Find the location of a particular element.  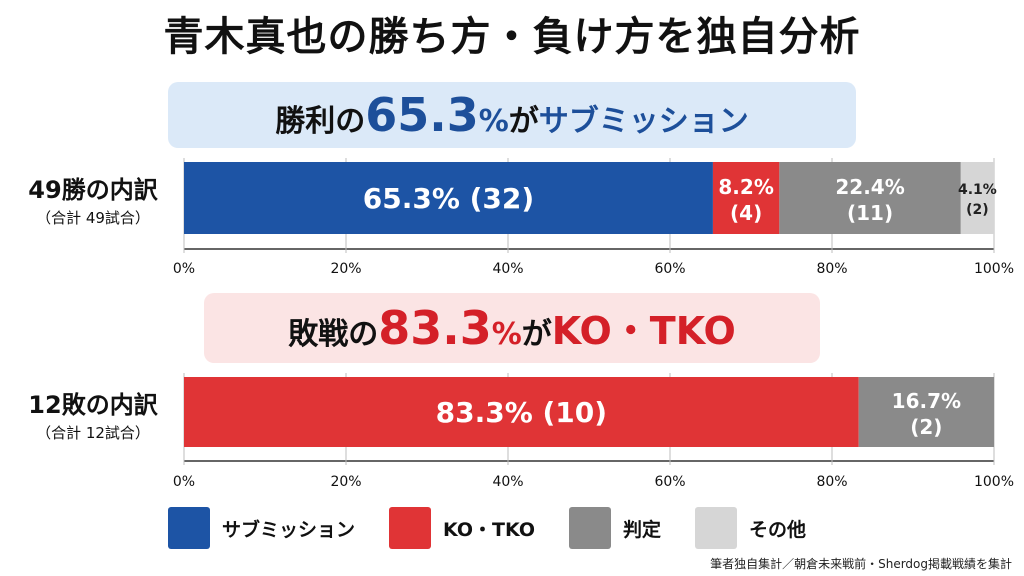

segment-percent-label: 22.4% is located at coordinates (869, 187).